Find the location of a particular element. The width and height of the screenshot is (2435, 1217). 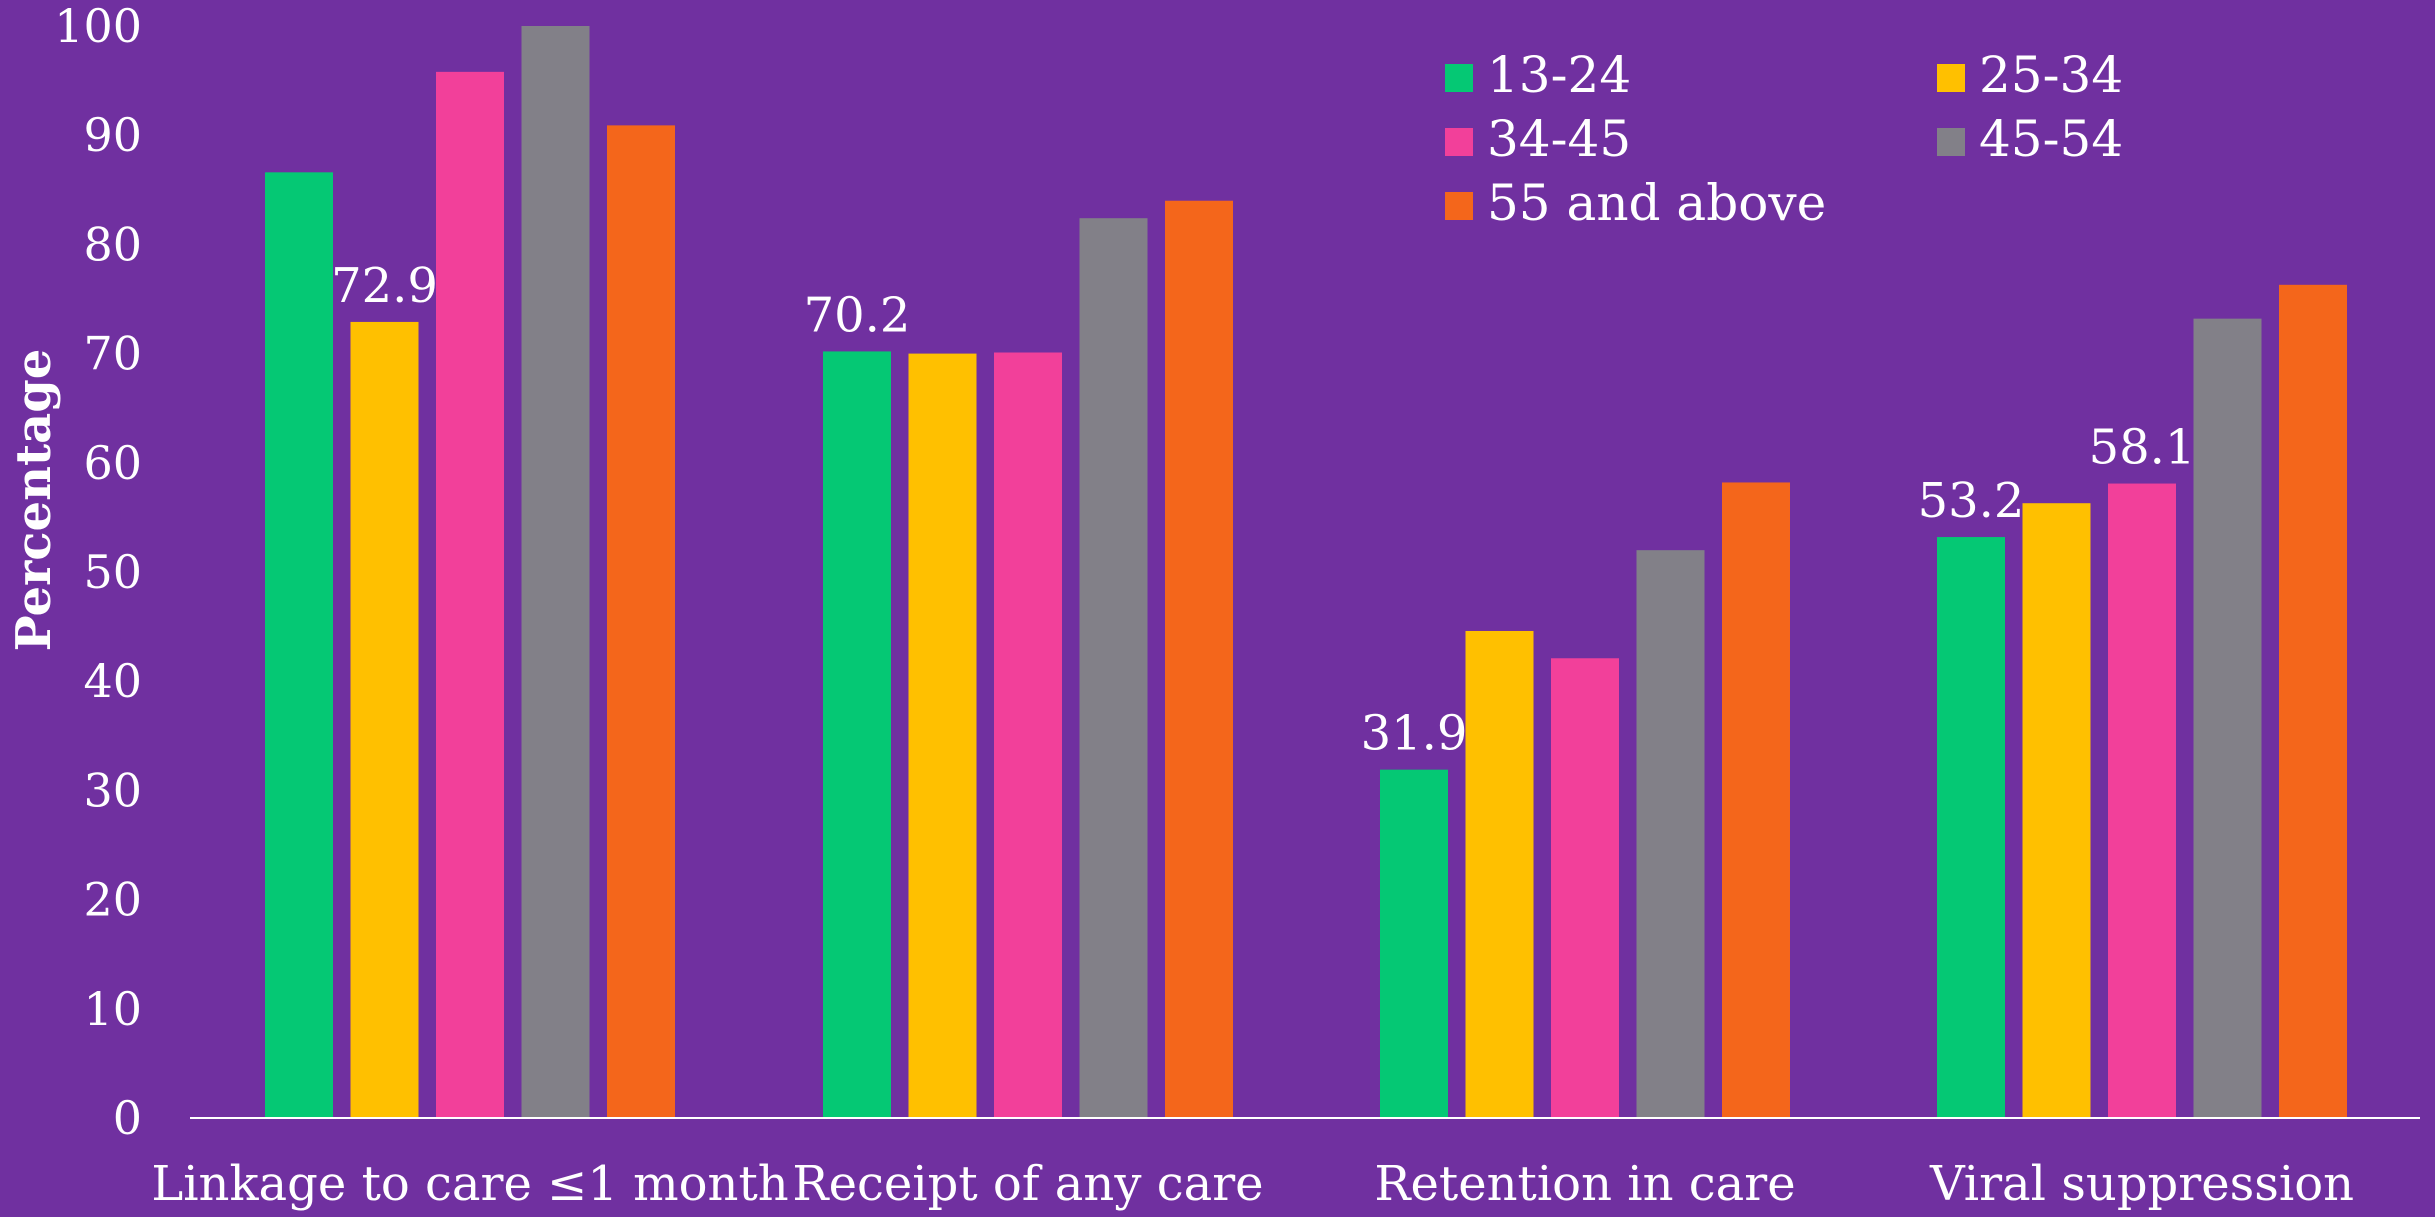

x-category-label: Receipt of any care is located at coordinates (1027, 1184).